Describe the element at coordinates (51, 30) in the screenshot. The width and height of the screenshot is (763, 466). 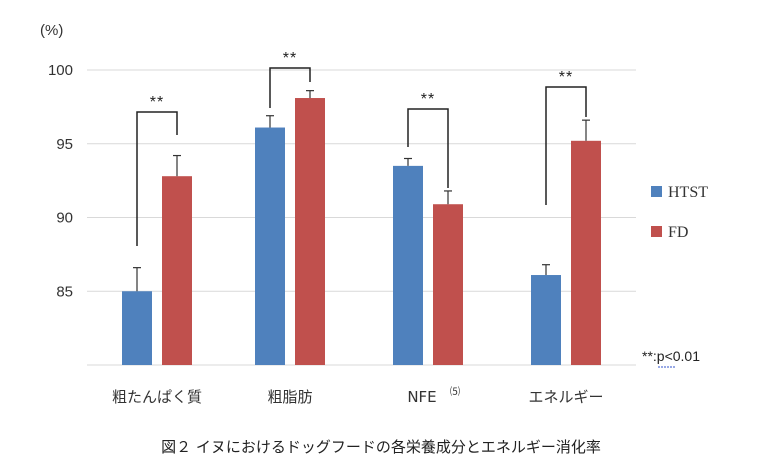
I see `y-axis-label: (%)` at that location.